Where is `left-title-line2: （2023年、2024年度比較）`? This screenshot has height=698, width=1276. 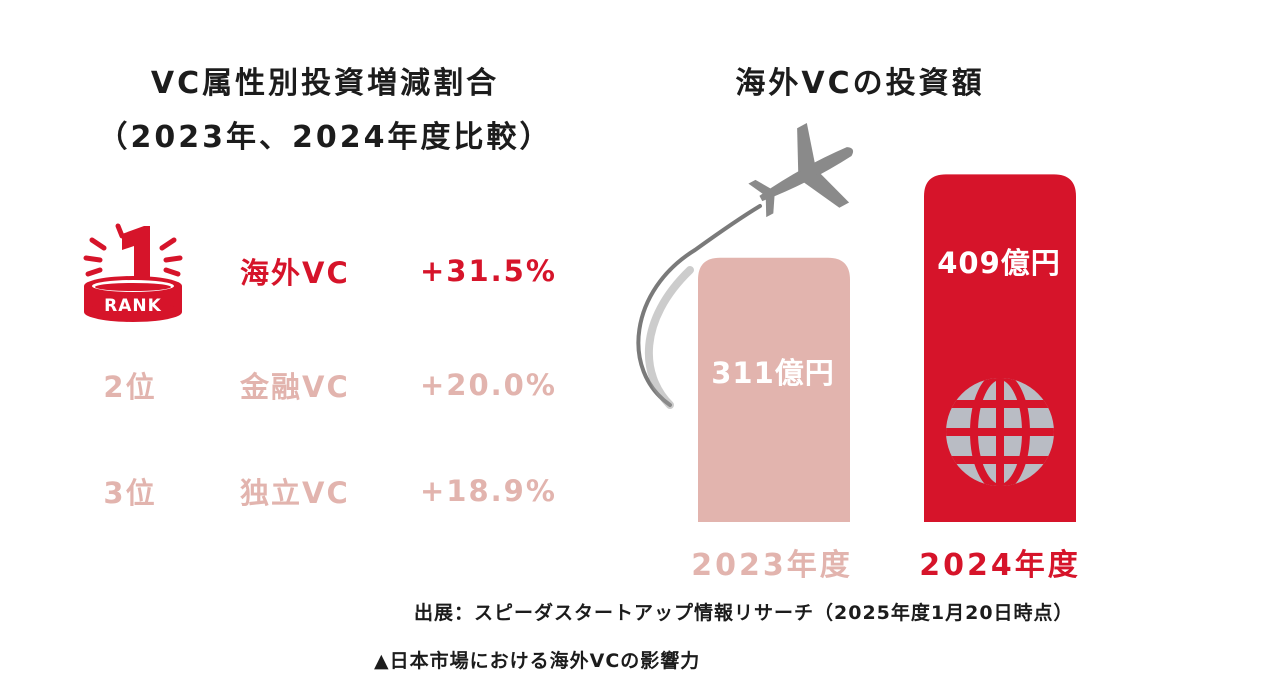
left-title-line2: （2023年、2024年度比較） is located at coordinates (325, 137).